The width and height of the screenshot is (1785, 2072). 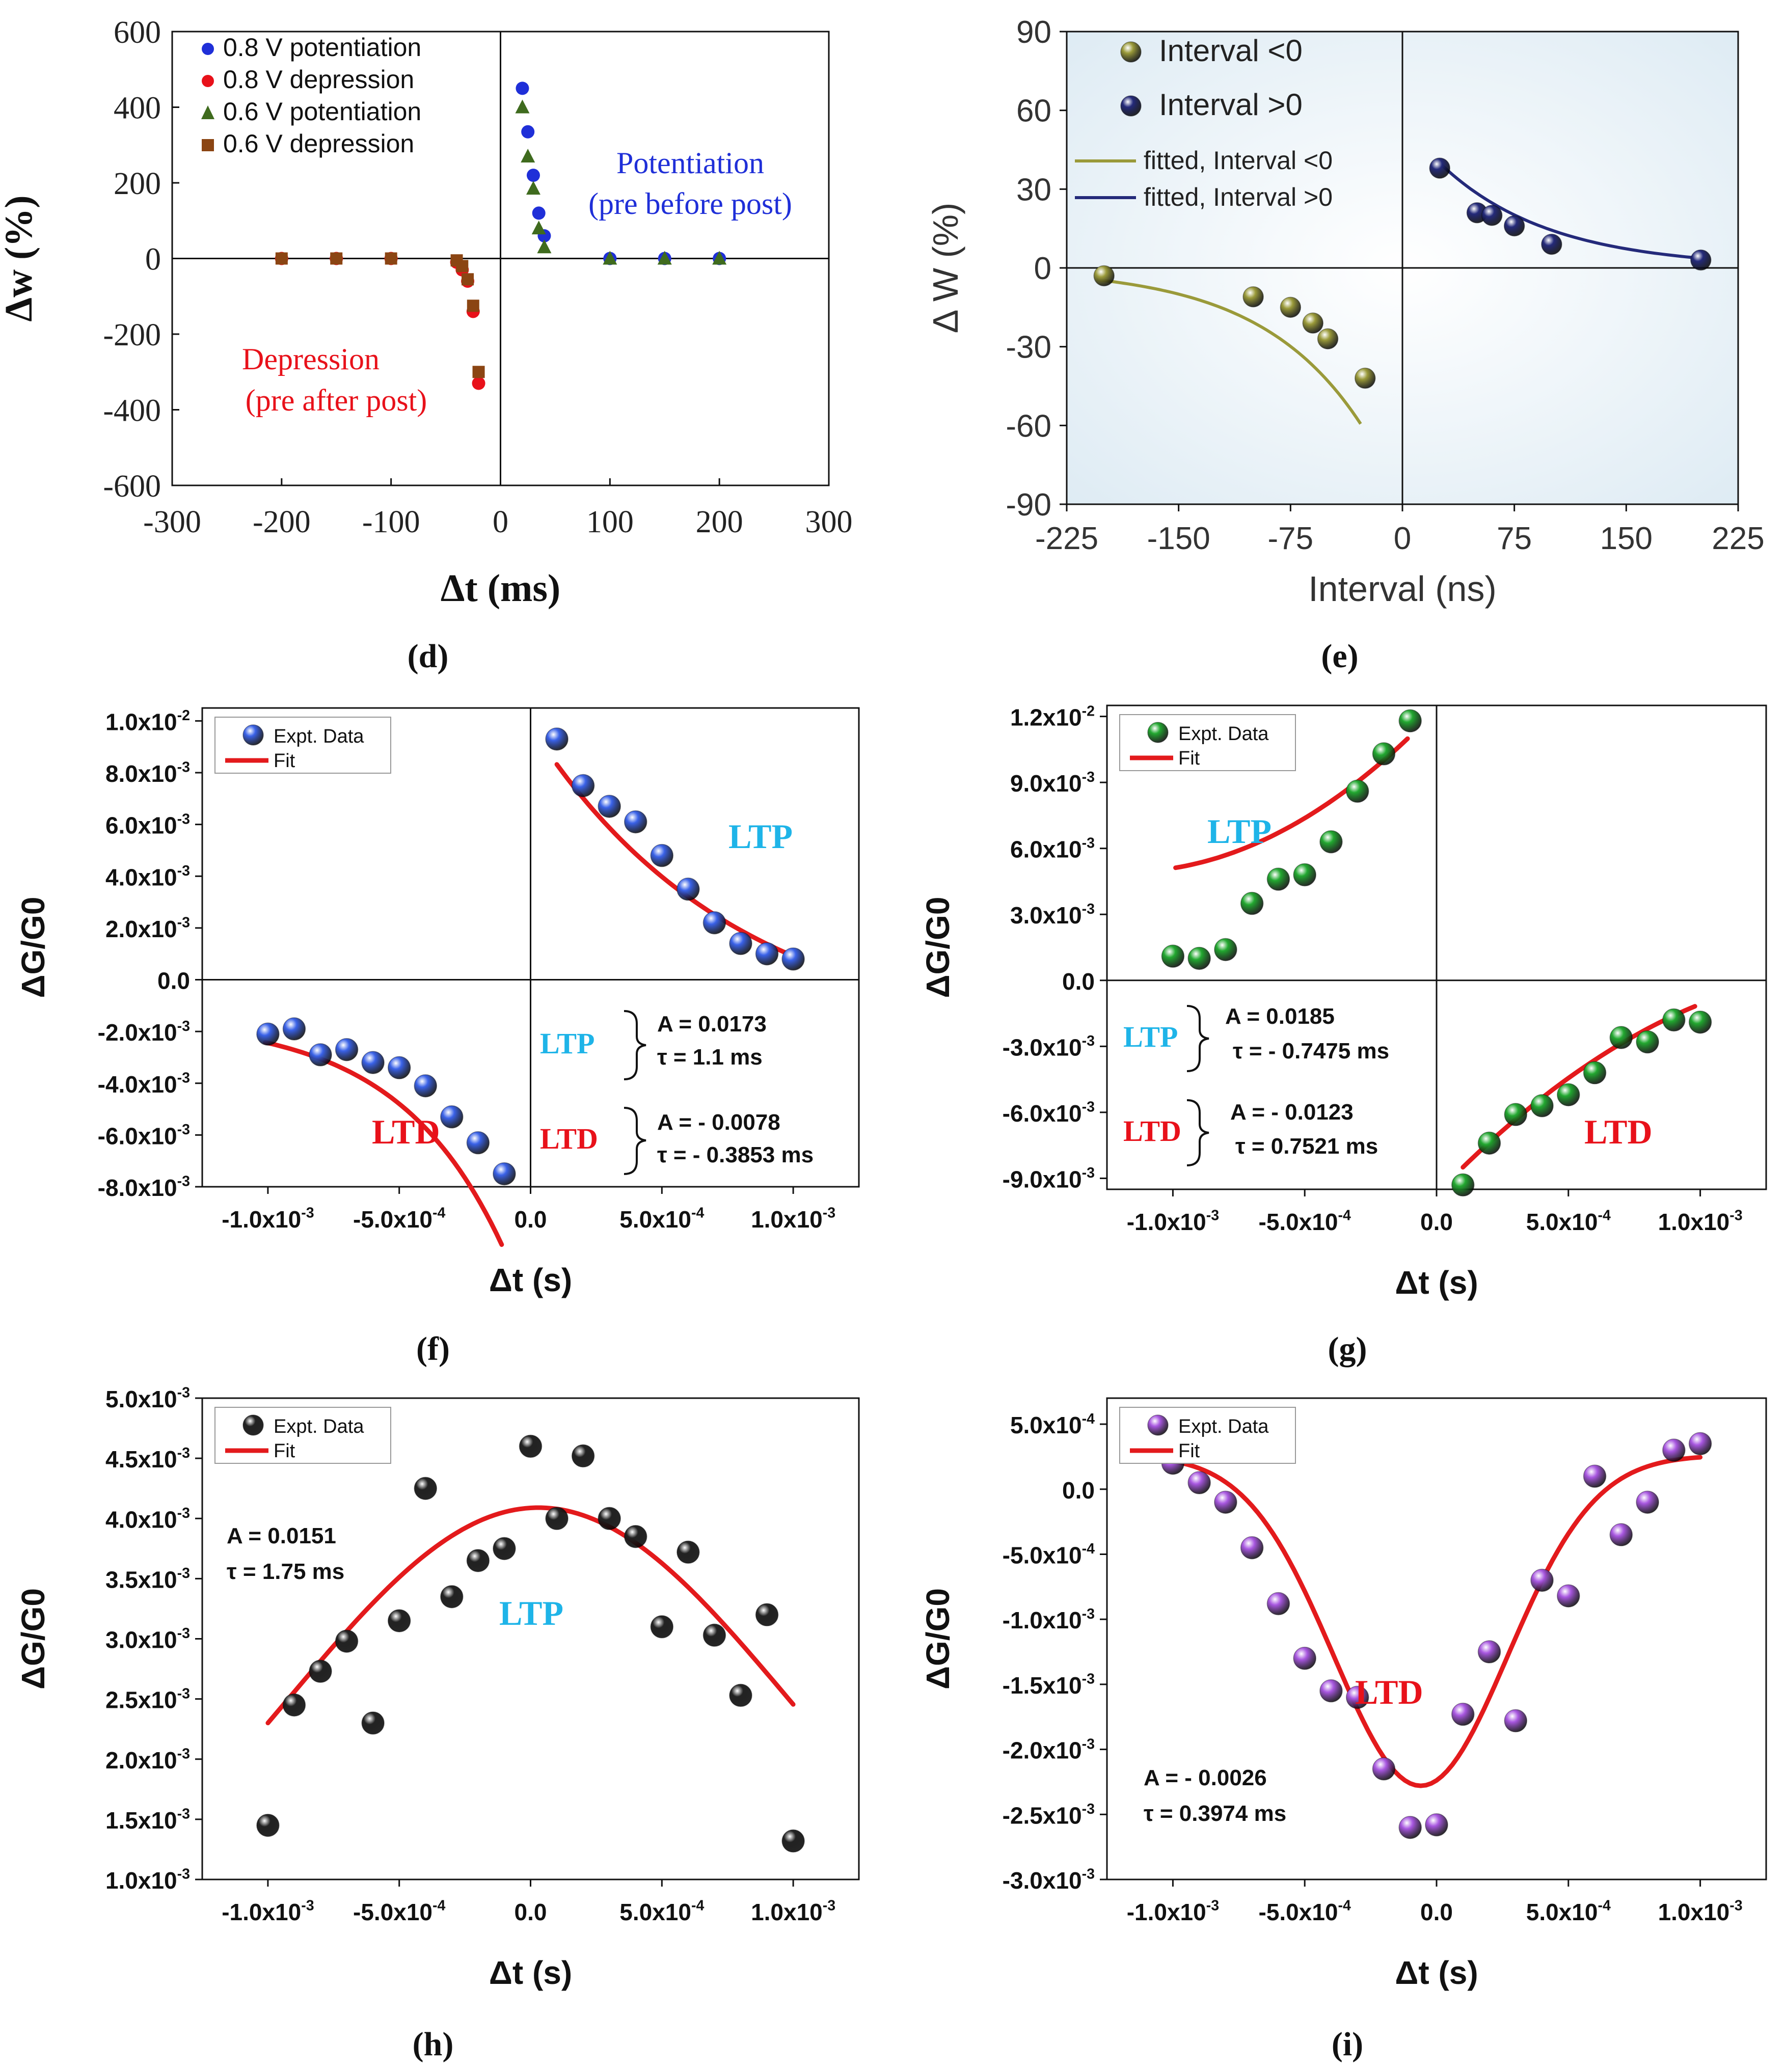 What do you see at coordinates (1066, 538) in the screenshot?
I see `x-tick-label: -225` at bounding box center [1066, 538].